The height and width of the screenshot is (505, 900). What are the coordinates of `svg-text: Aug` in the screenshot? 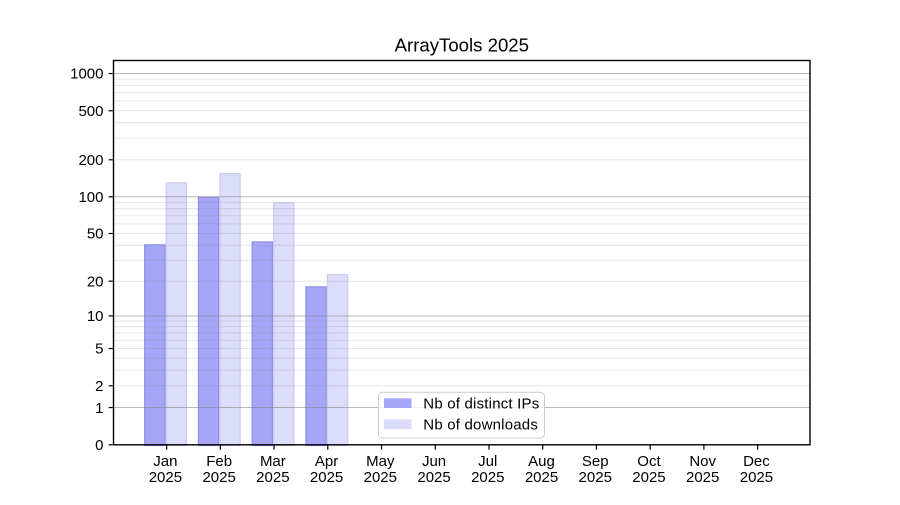 It's located at (541, 461).